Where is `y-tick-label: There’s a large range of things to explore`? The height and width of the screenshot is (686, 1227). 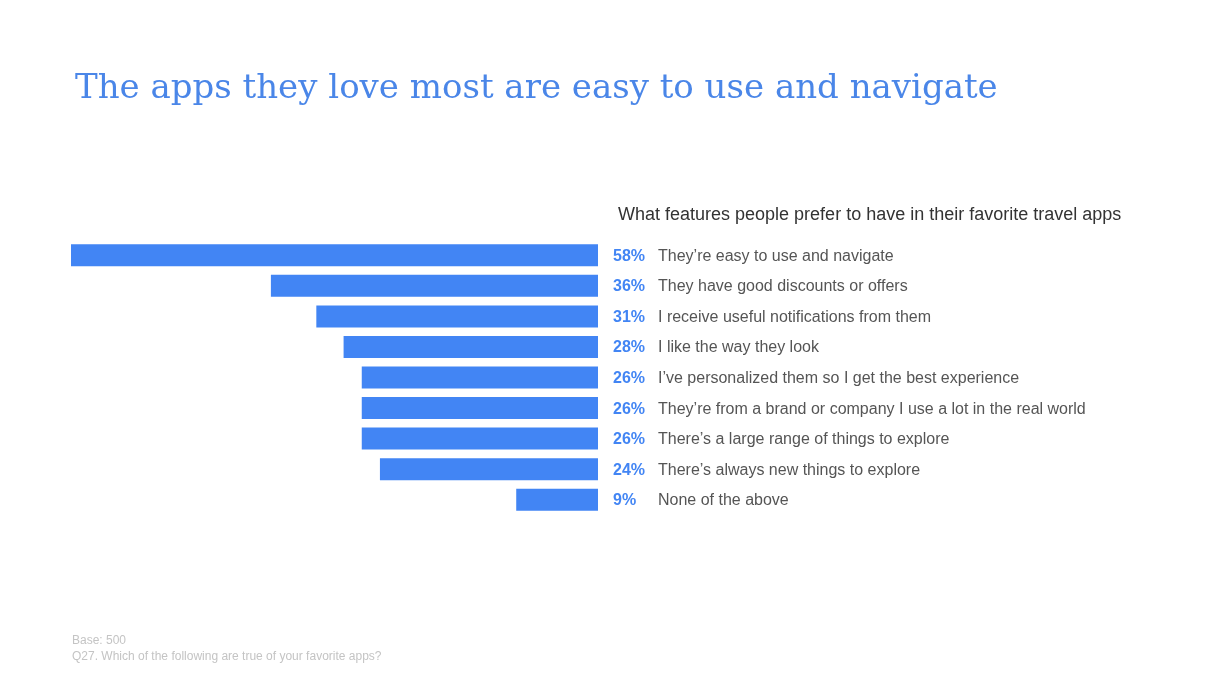 y-tick-label: There’s a large range of things to explore is located at coordinates (804, 439).